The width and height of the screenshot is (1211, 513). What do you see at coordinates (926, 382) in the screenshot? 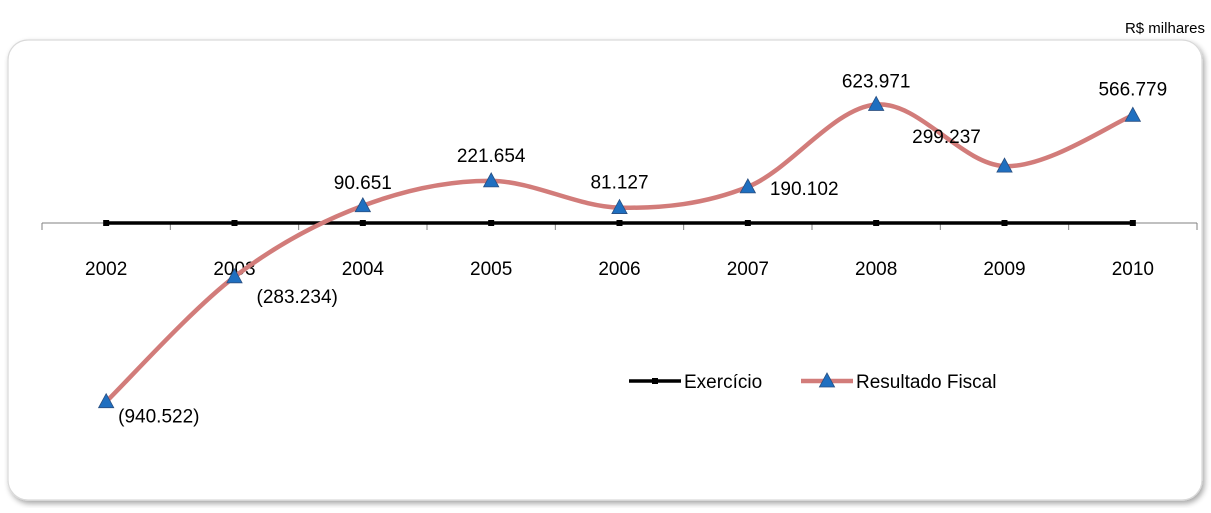
I see `legend-label-resultado-fiscal: Resultado Fiscal` at bounding box center [926, 382].